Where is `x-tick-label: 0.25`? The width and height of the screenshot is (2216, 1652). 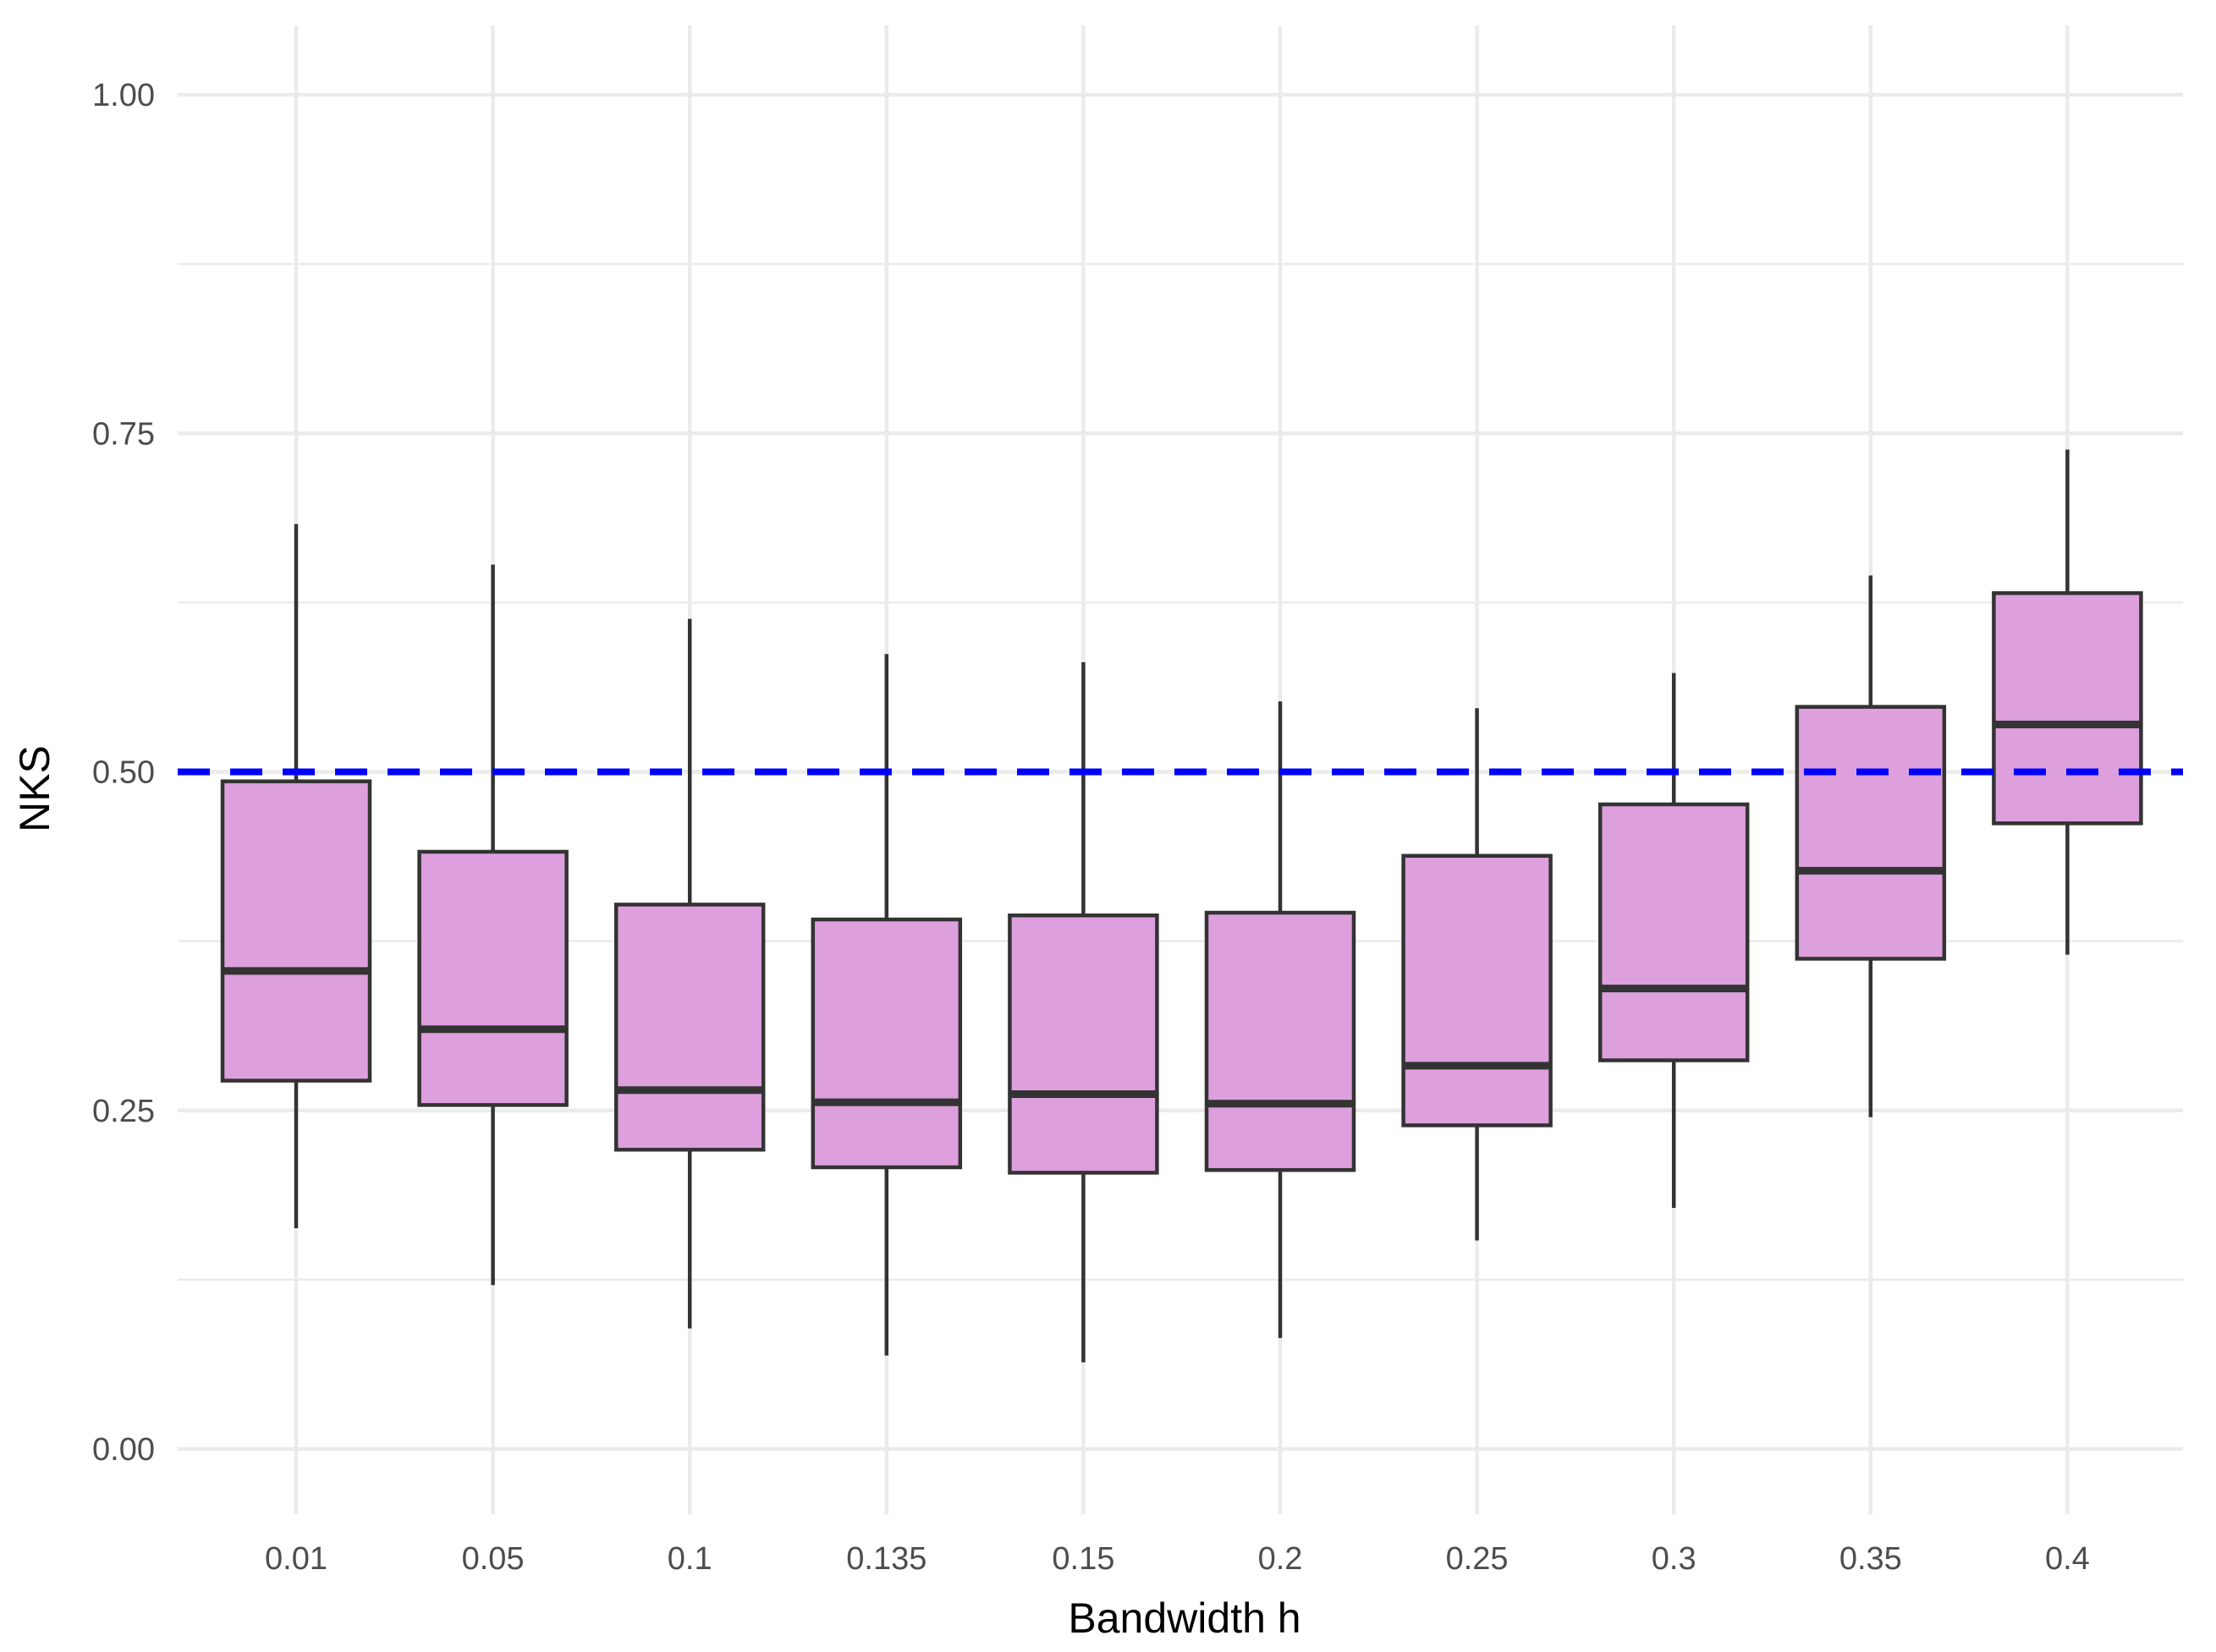
x-tick-label: 0.25 is located at coordinates (1477, 1559).